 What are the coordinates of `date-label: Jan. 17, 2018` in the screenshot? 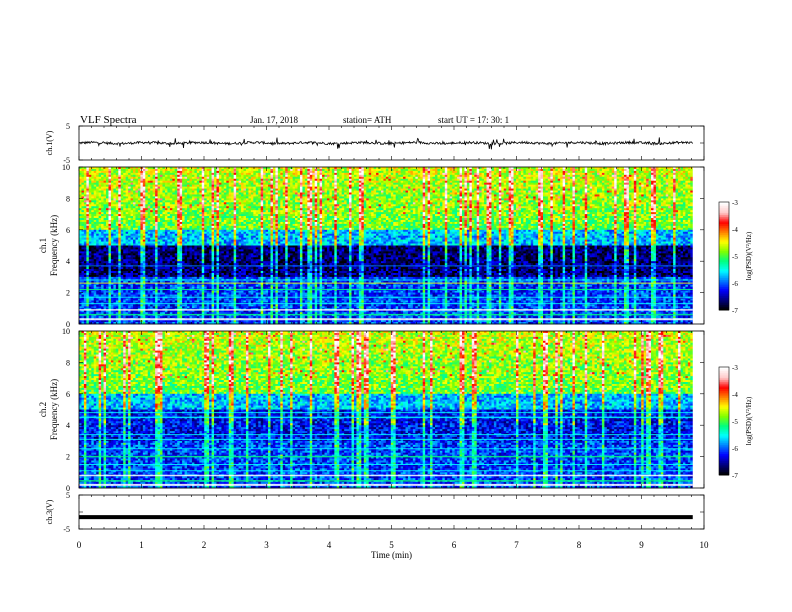 It's located at (274, 120).